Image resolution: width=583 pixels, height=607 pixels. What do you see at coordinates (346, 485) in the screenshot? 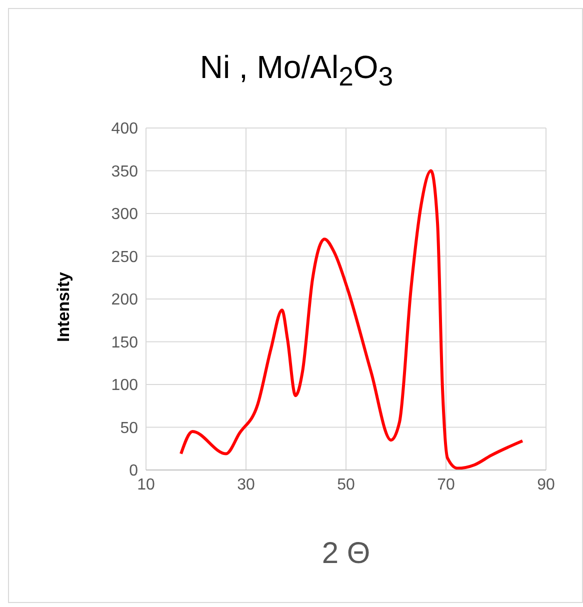
I see `x-tick-label: 50` at bounding box center [346, 485].